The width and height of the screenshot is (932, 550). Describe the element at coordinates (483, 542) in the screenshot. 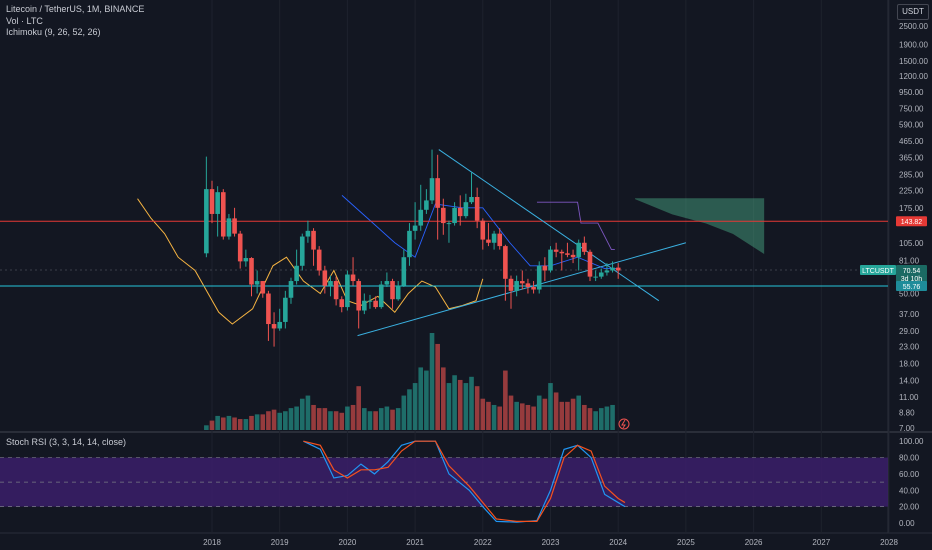

I see `x-tick-label: 2022` at that location.